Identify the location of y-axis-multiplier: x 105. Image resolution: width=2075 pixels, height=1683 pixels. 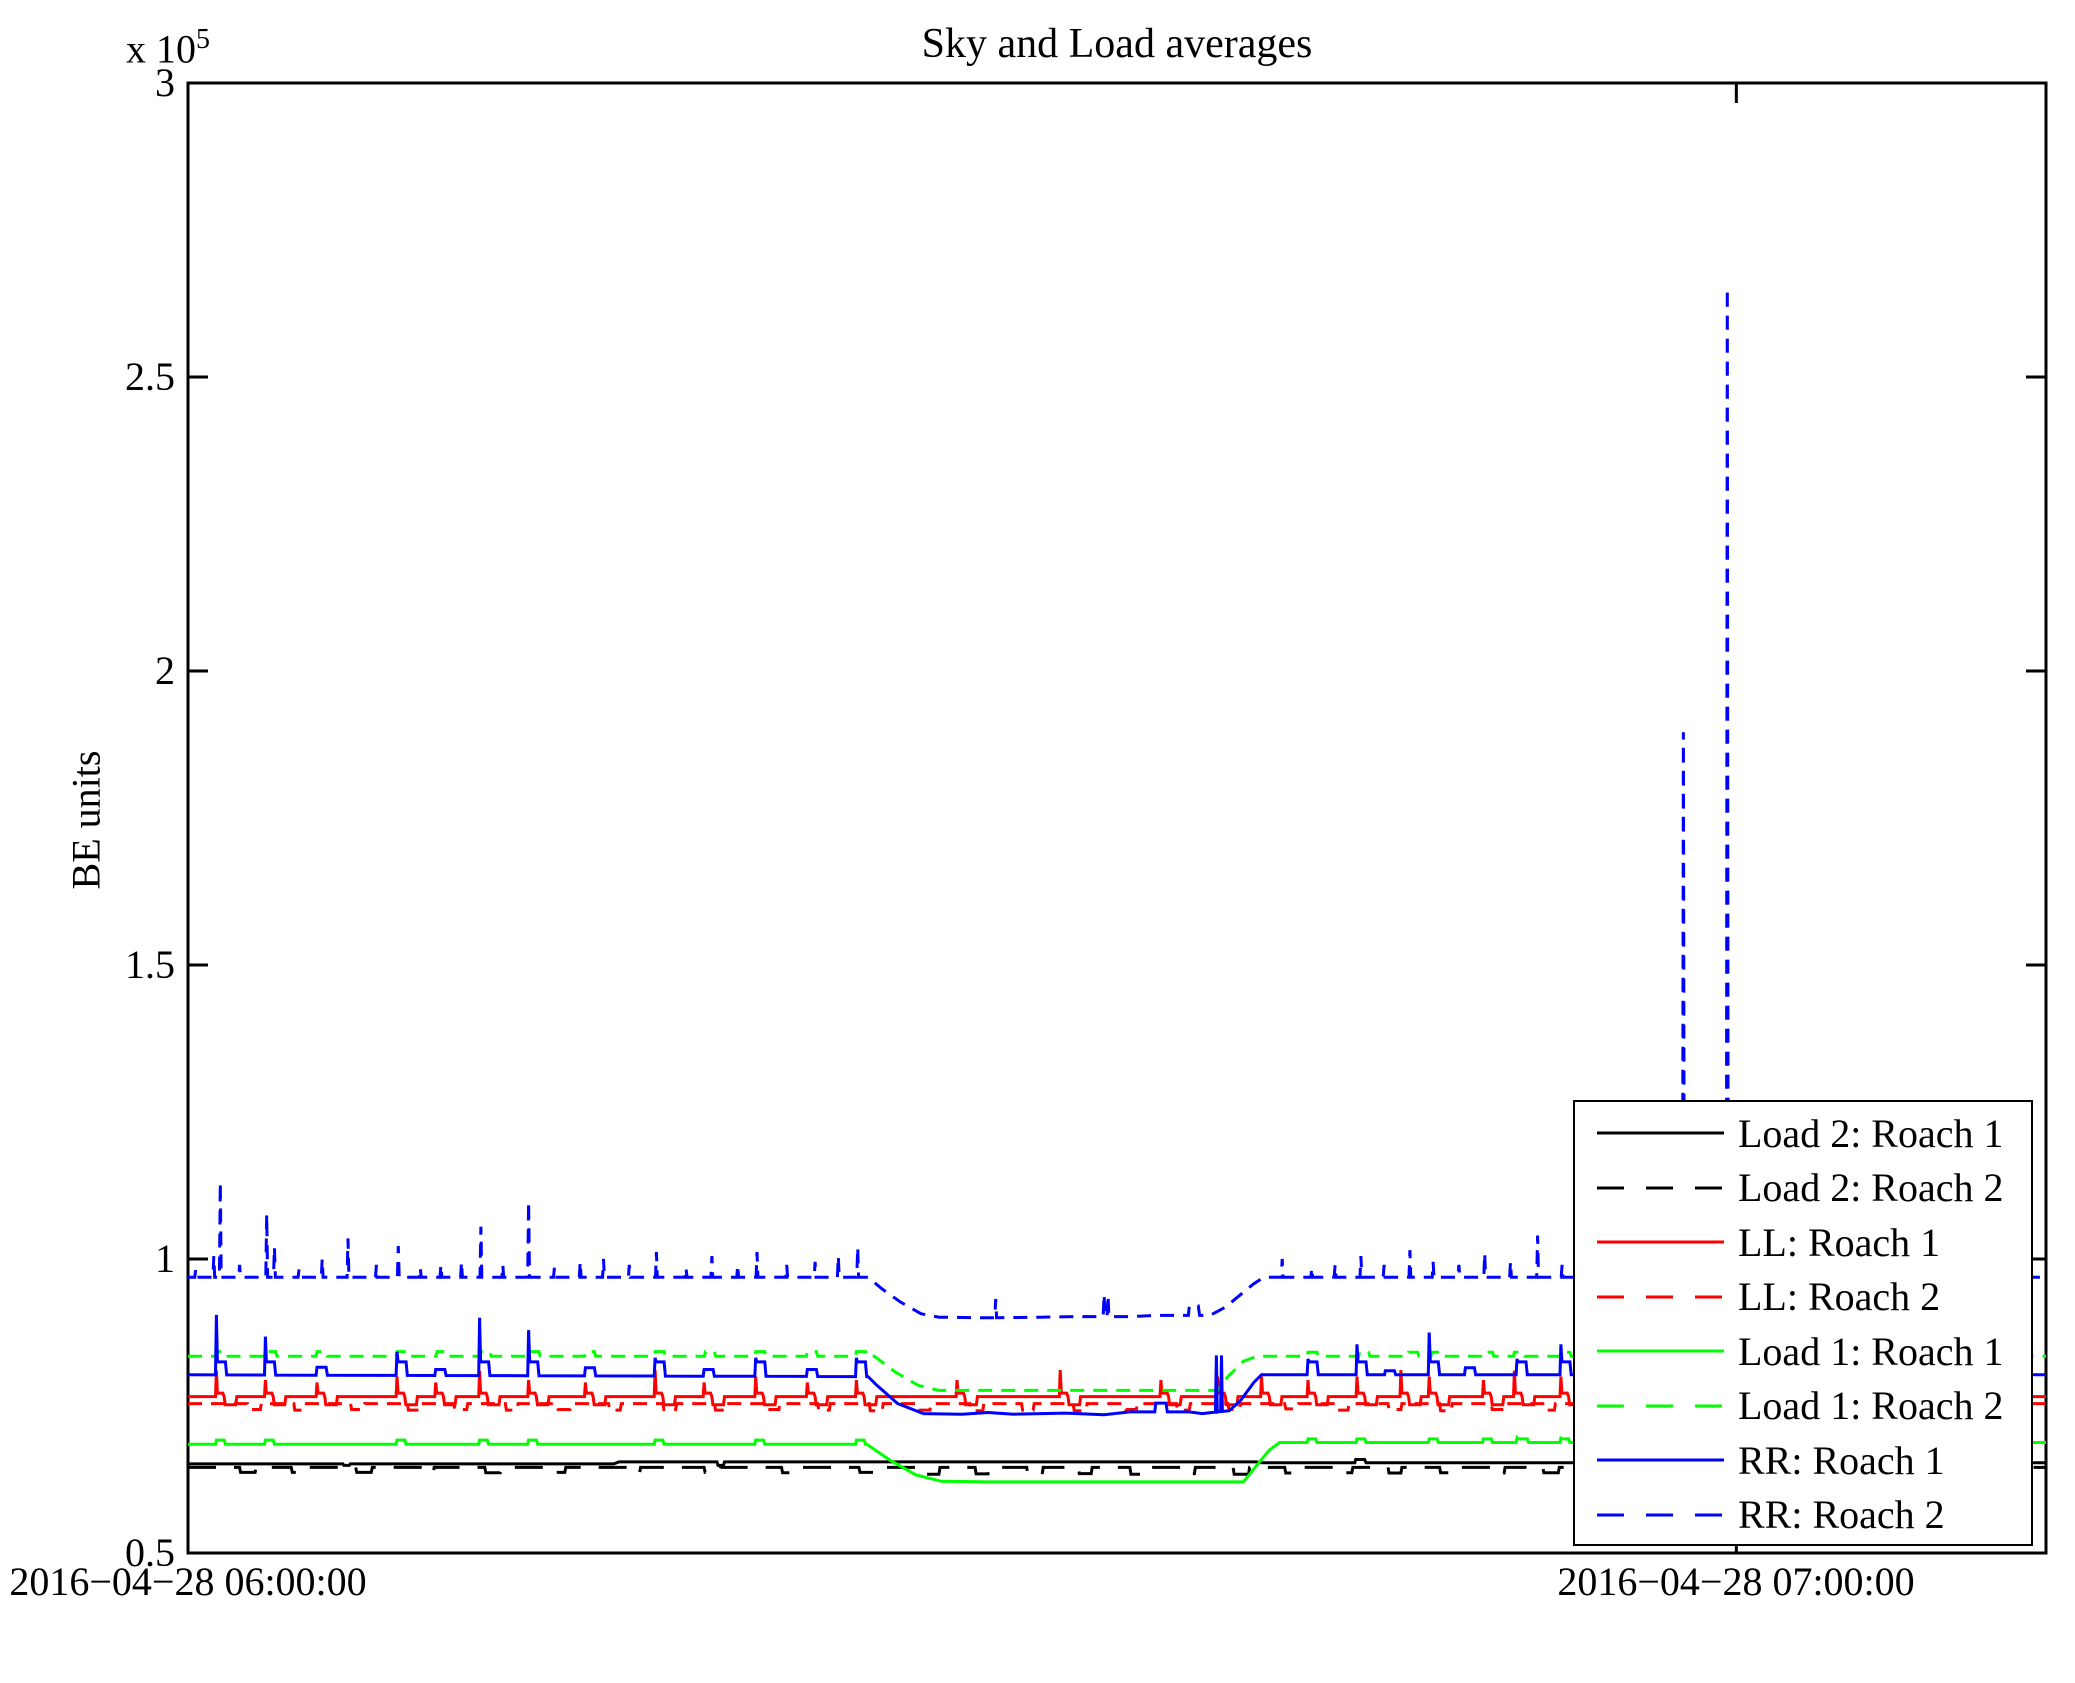
(168, 48).